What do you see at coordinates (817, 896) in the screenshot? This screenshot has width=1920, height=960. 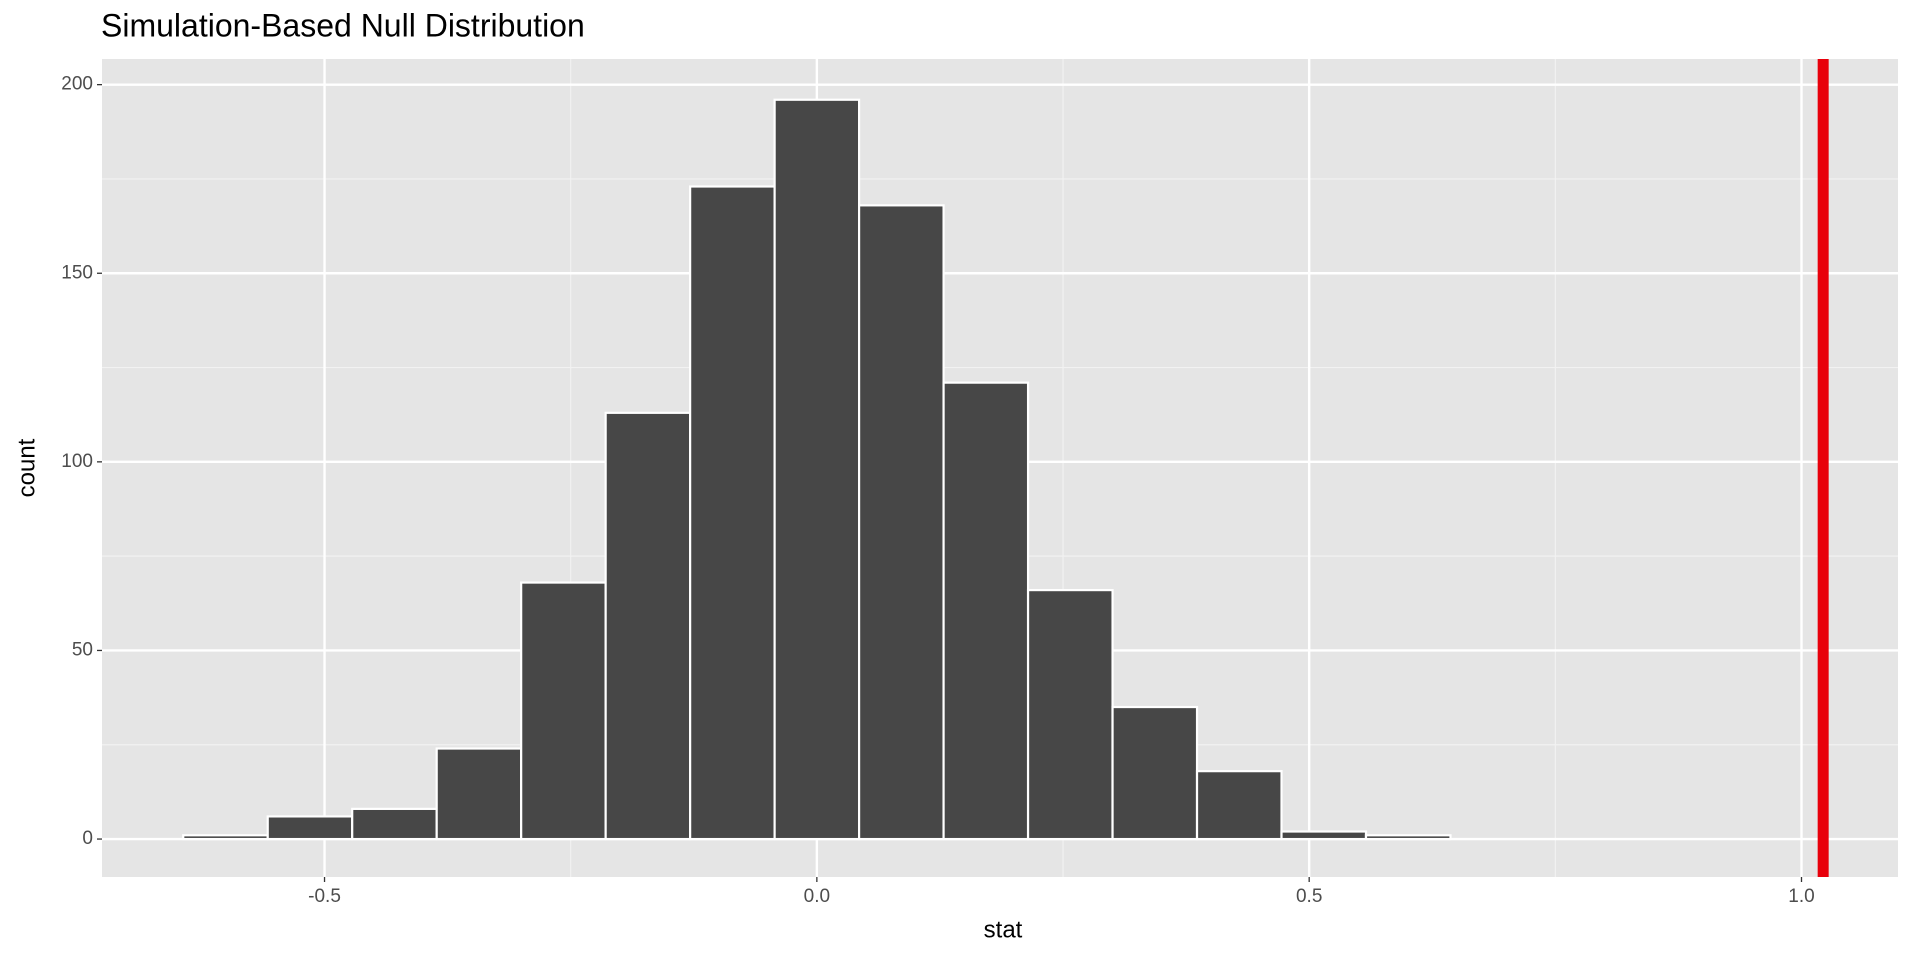 I see `x-tick-label: 0.0` at bounding box center [817, 896].